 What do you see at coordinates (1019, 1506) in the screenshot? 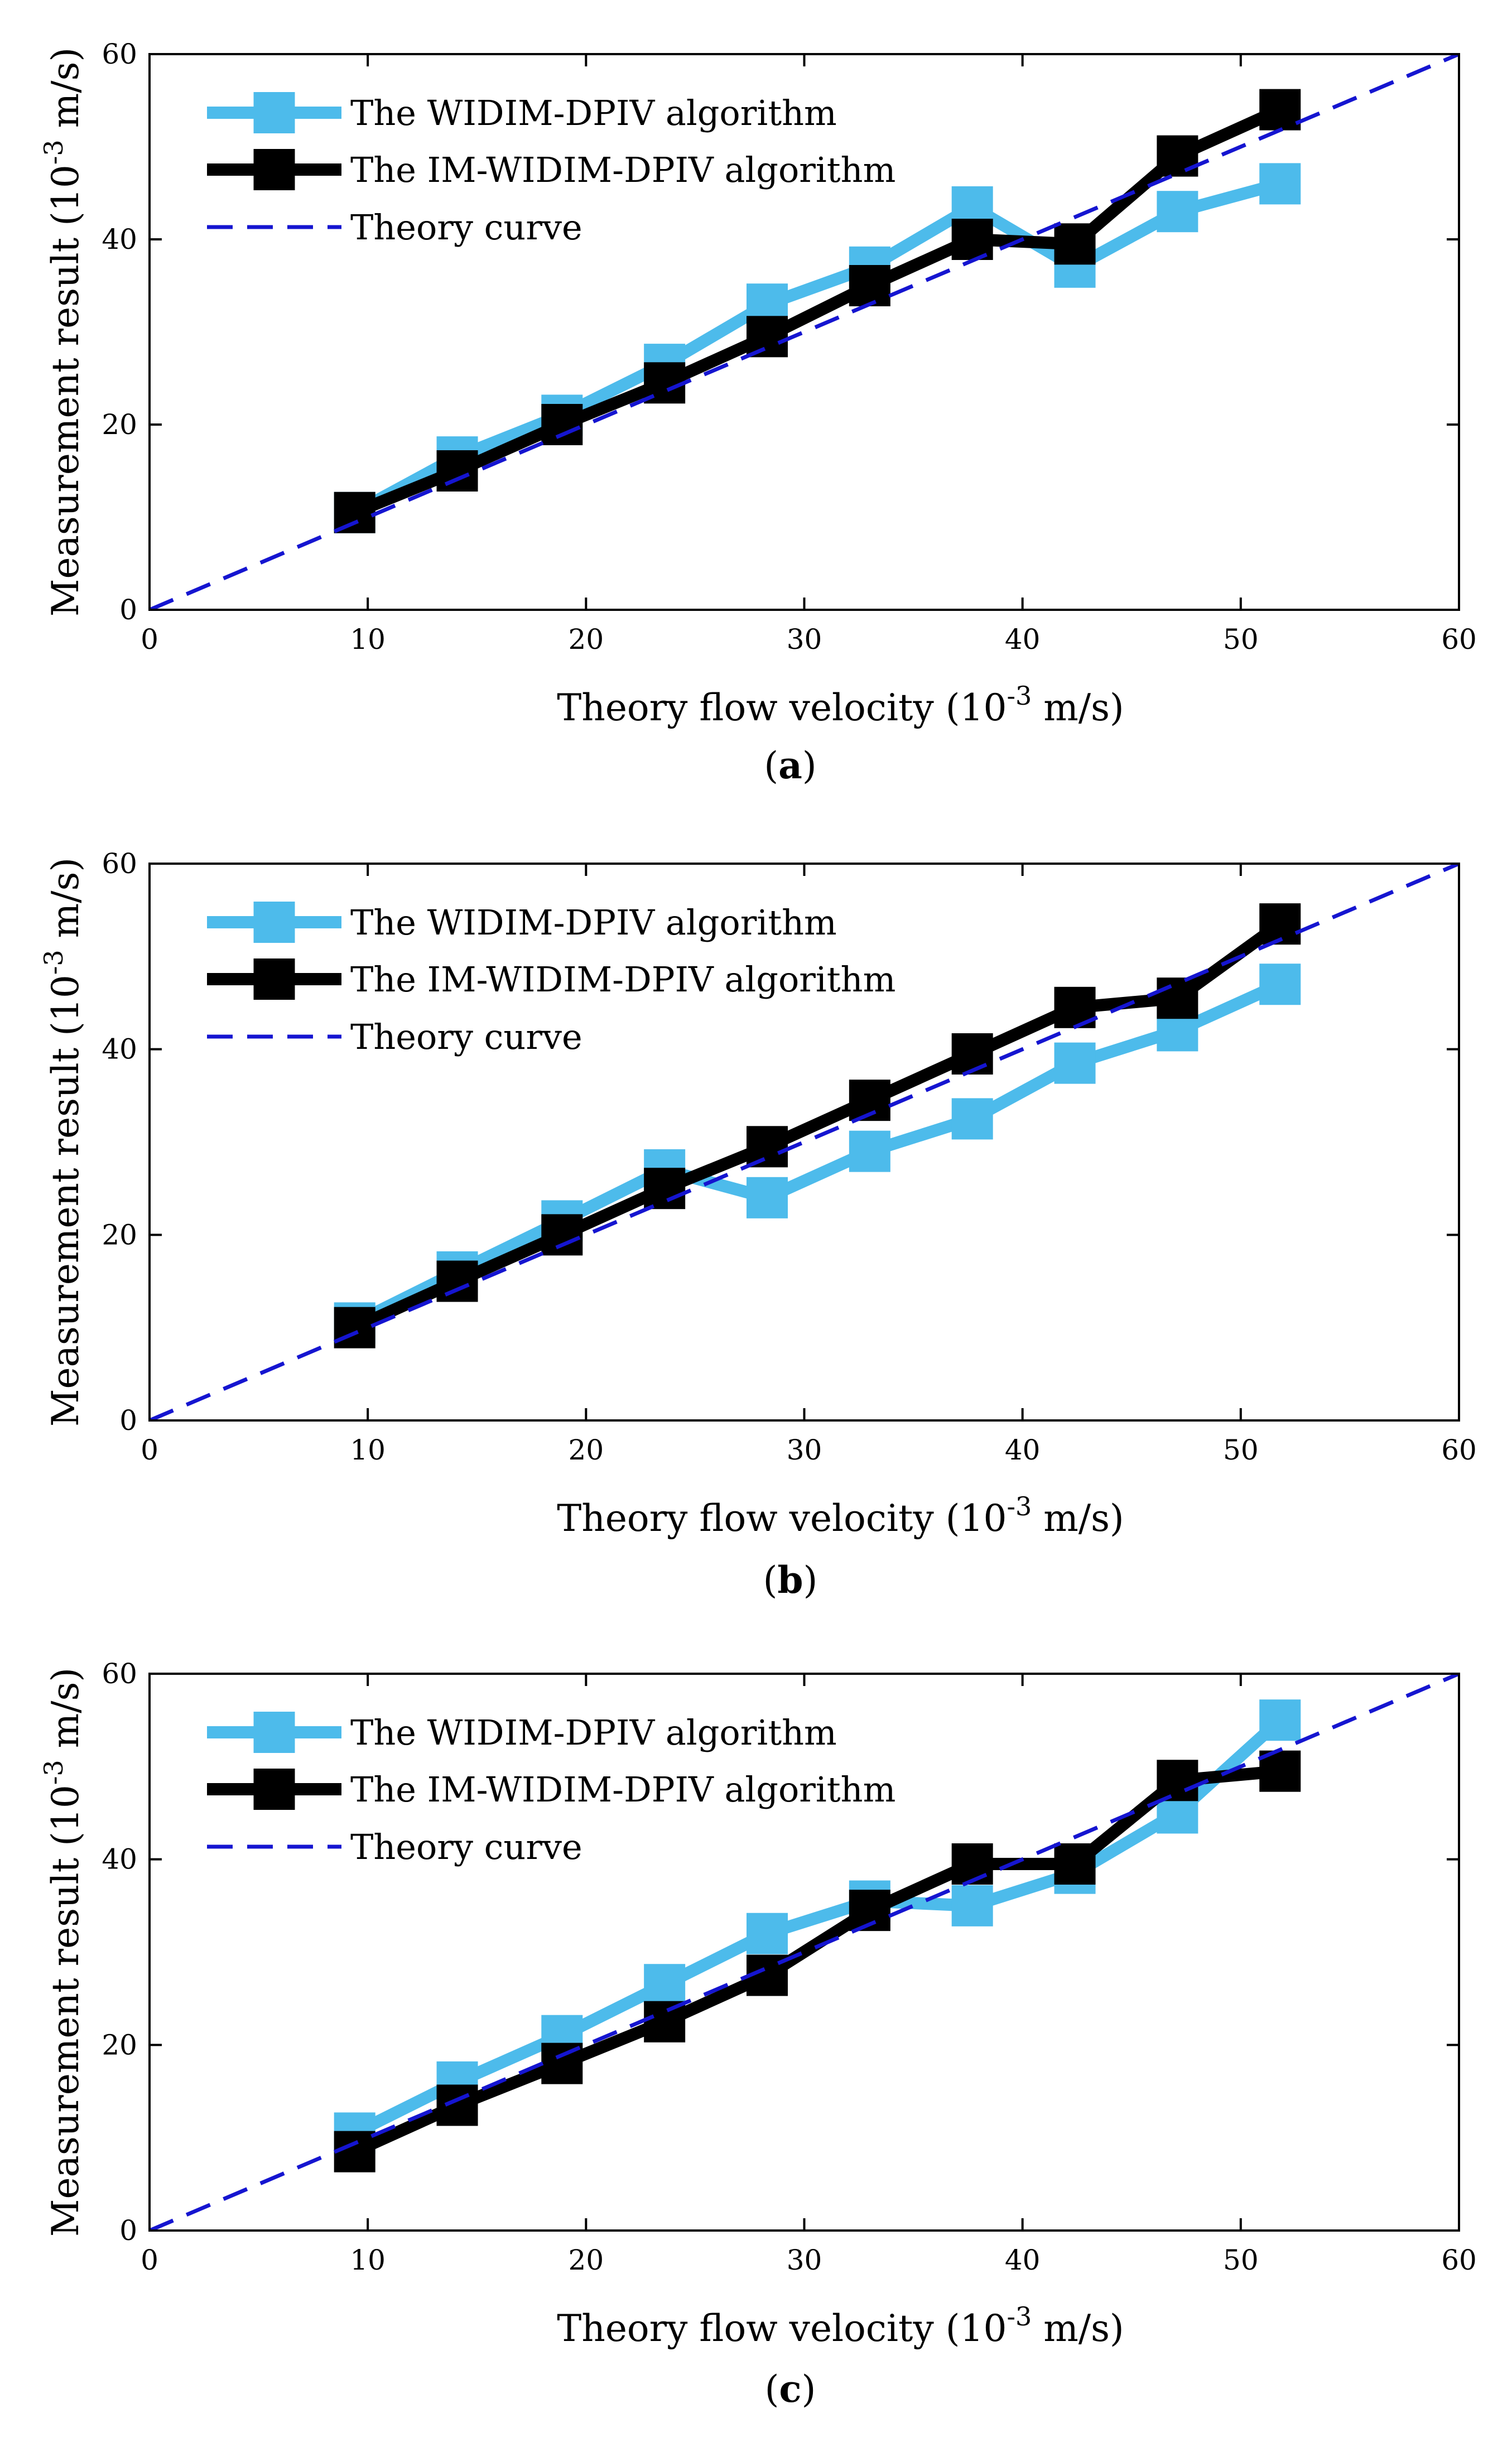
I see `x-axis-label-exponent: -3` at bounding box center [1019, 1506].